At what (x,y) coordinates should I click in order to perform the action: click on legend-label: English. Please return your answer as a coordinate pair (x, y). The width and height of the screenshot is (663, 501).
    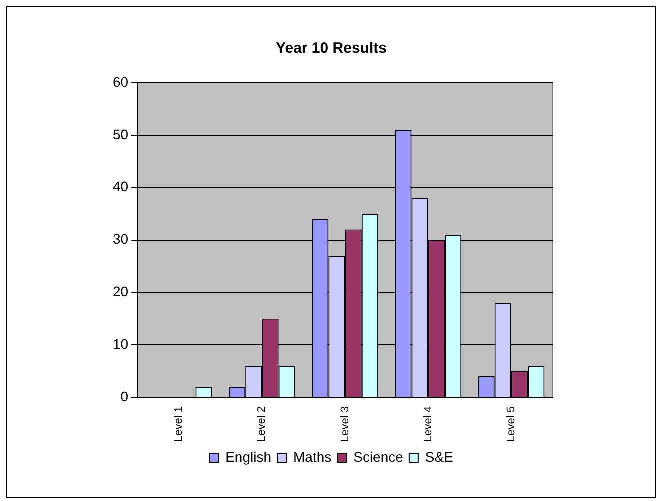
    Looking at the image, I should click on (249, 456).